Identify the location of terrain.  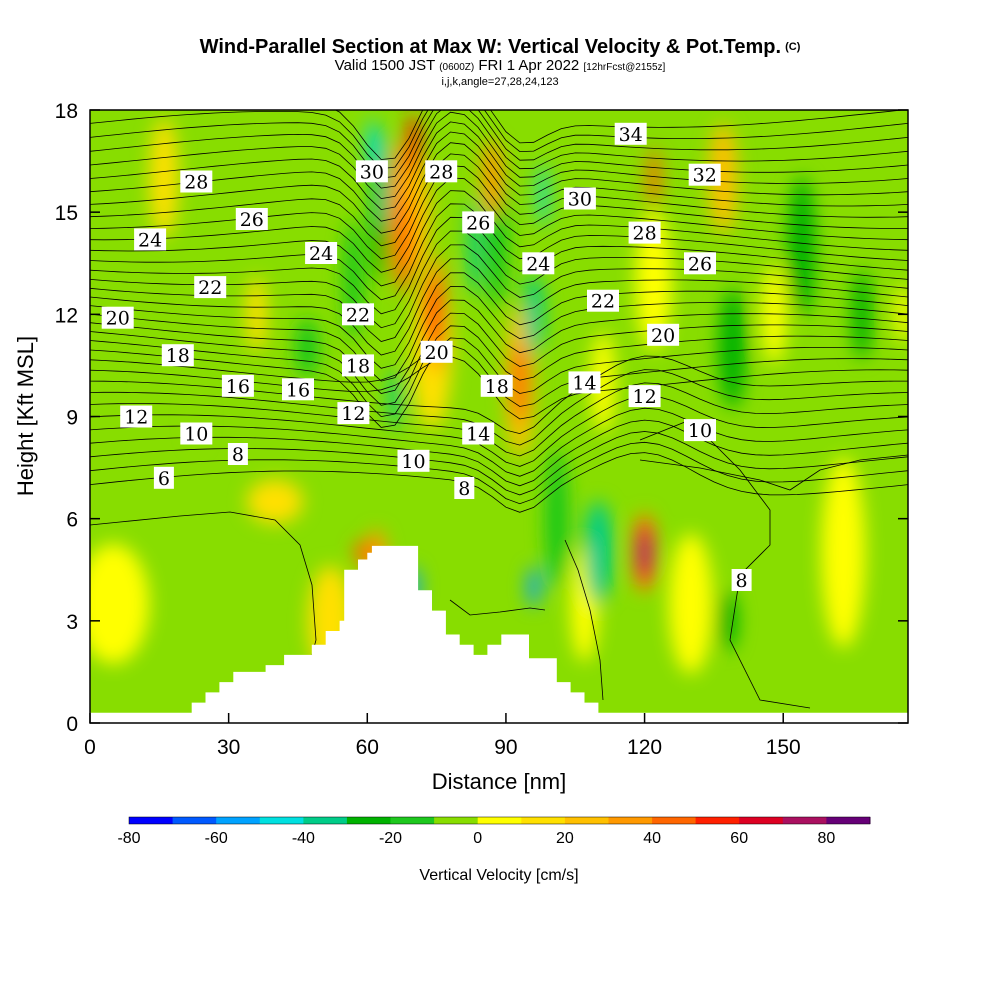
(499, 634).